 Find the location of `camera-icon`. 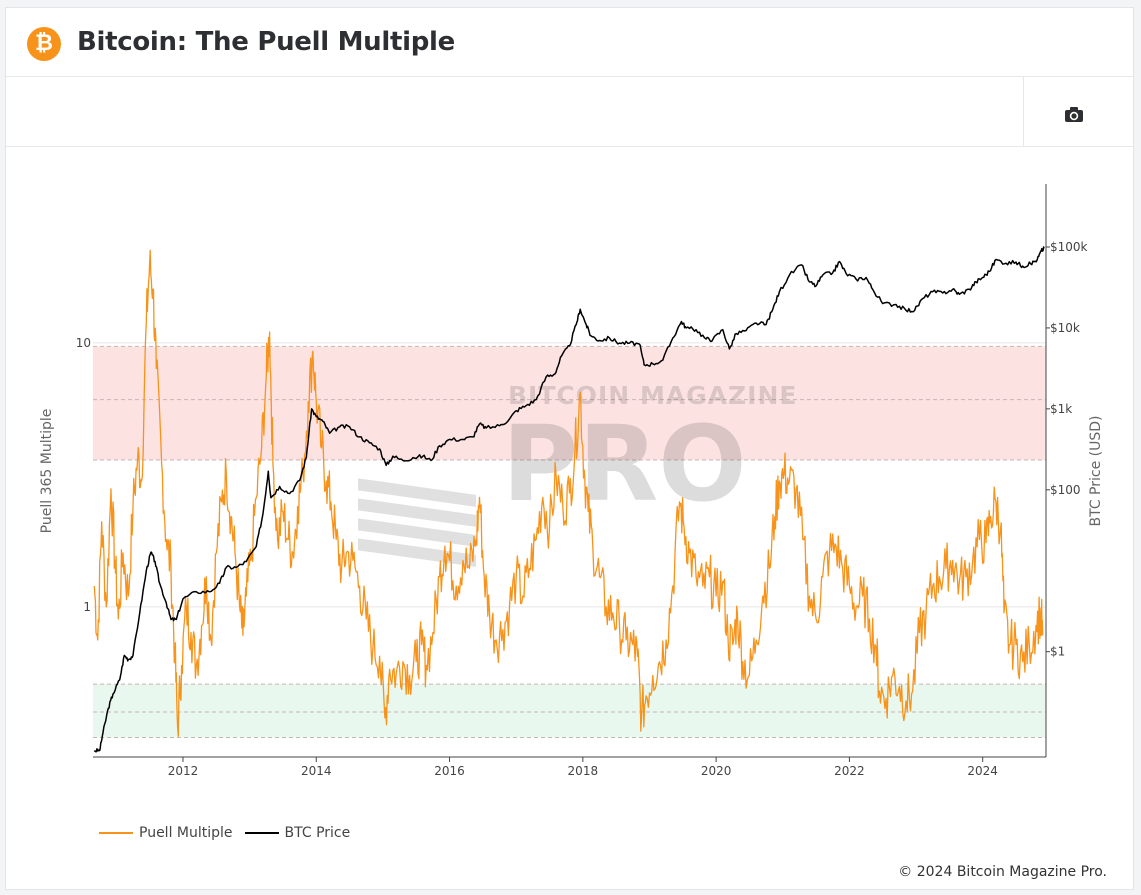

camera-icon is located at coordinates (1074, 115).